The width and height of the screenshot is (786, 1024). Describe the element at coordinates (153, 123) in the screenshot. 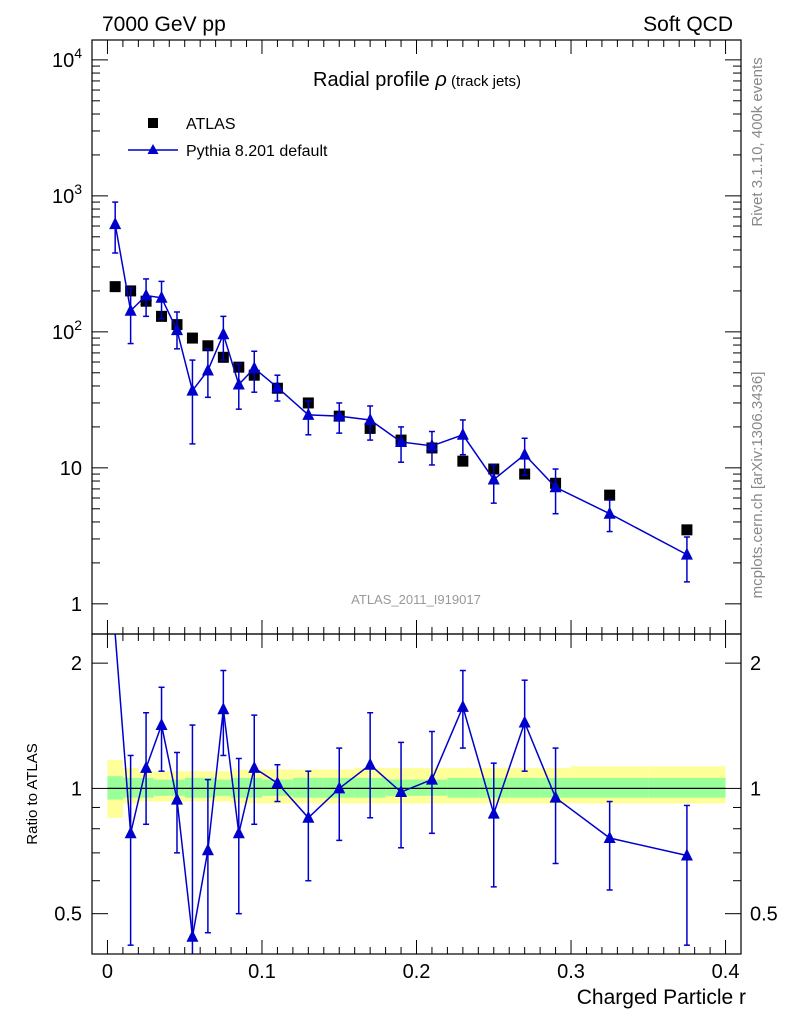

I see `legend-atlas-marker` at that location.